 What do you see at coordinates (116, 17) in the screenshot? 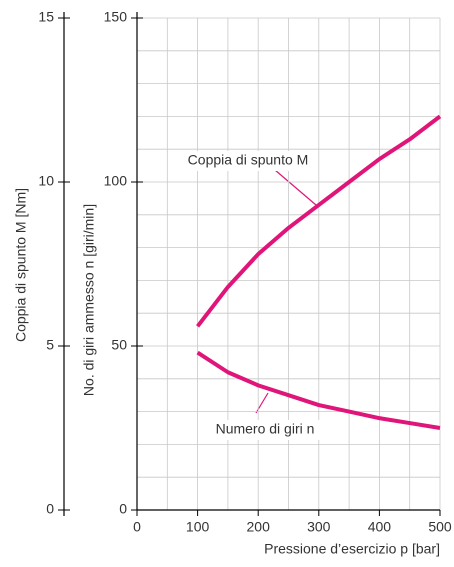
I see `y-tick-label: 150` at bounding box center [116, 17].